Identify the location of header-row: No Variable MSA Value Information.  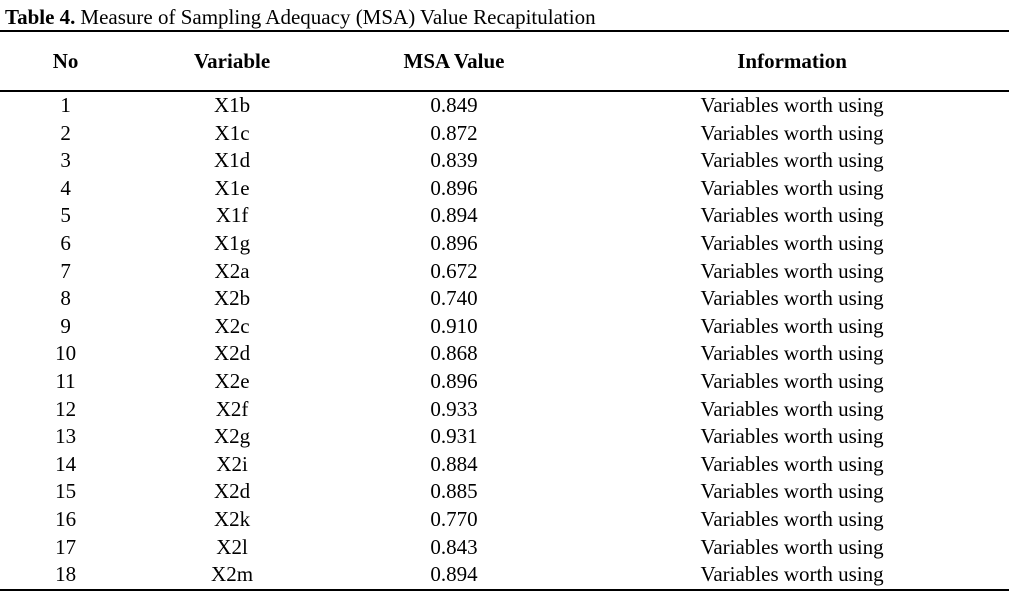
(504, 62).